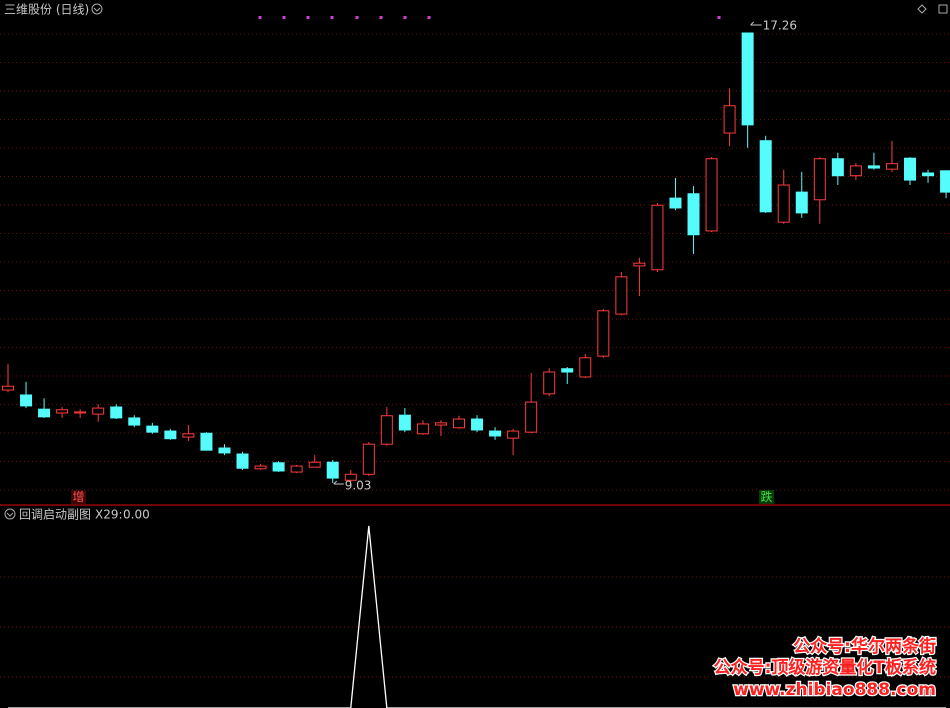 This screenshot has width=950, height=708. I want to click on signal-dots, so click(489, 17).